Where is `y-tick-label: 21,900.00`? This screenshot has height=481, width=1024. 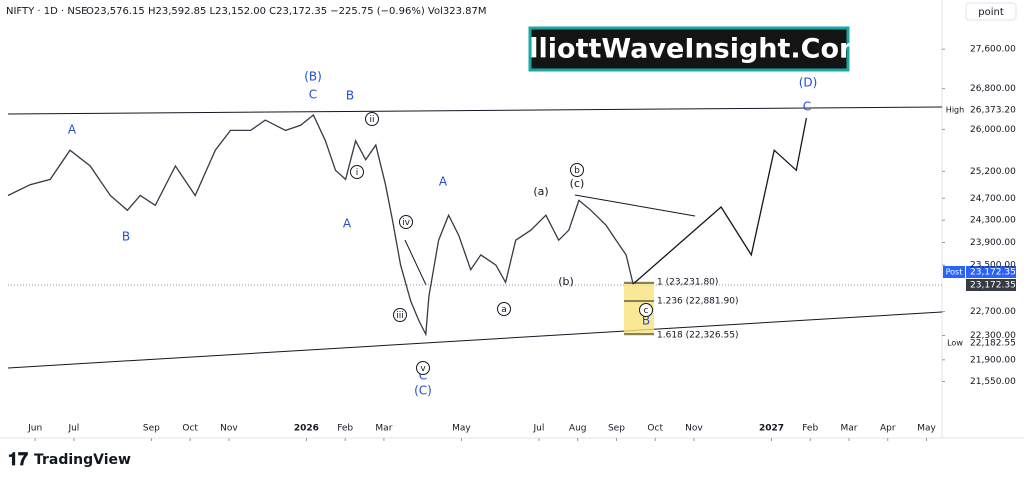
y-tick-label: 21,900.00 is located at coordinates (993, 360).